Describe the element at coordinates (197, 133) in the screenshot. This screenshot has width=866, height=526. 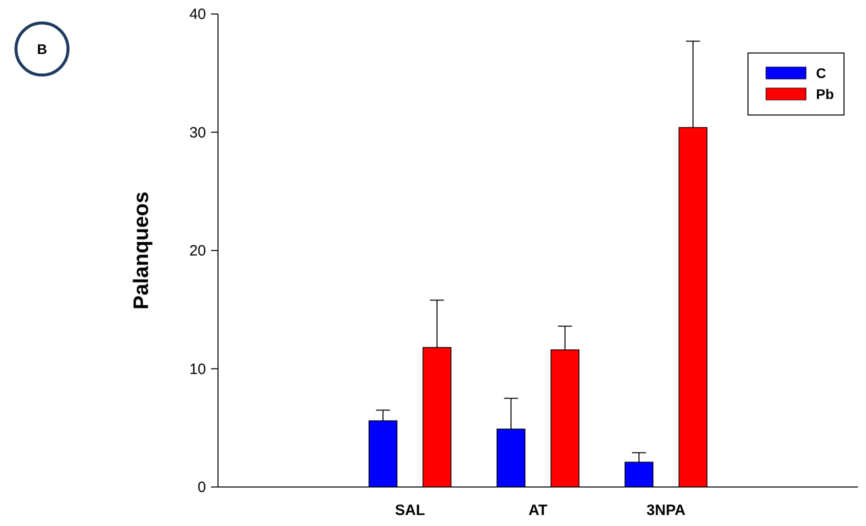
I see `y-tick-label: 30` at that location.